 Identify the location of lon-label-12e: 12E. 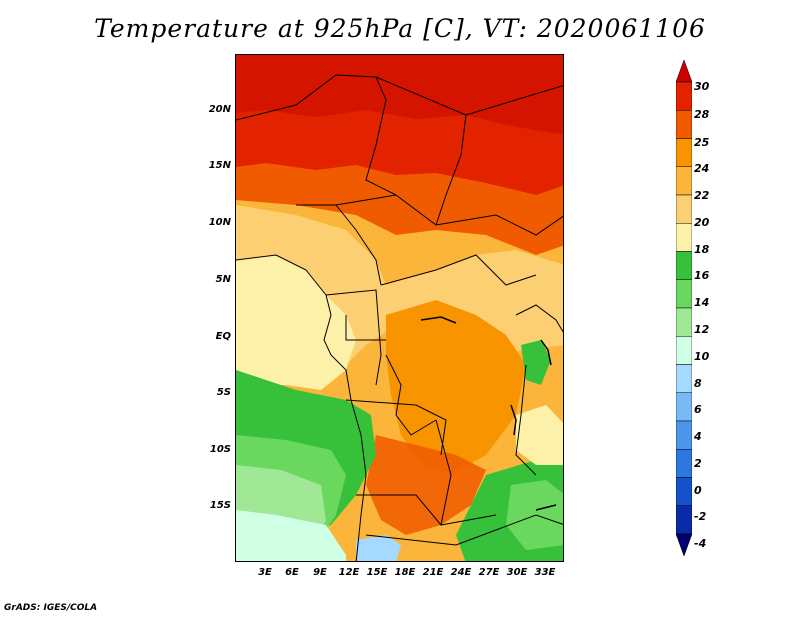
(349, 572).